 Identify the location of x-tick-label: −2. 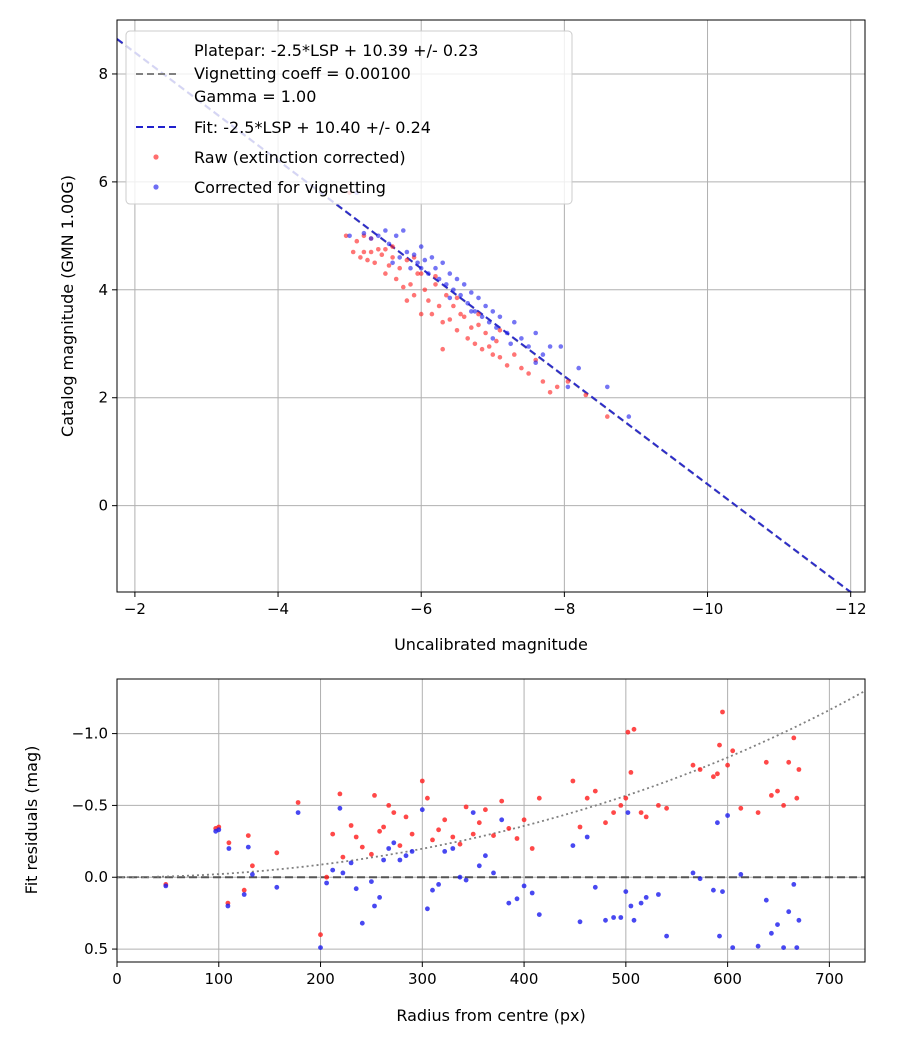
(135, 609).